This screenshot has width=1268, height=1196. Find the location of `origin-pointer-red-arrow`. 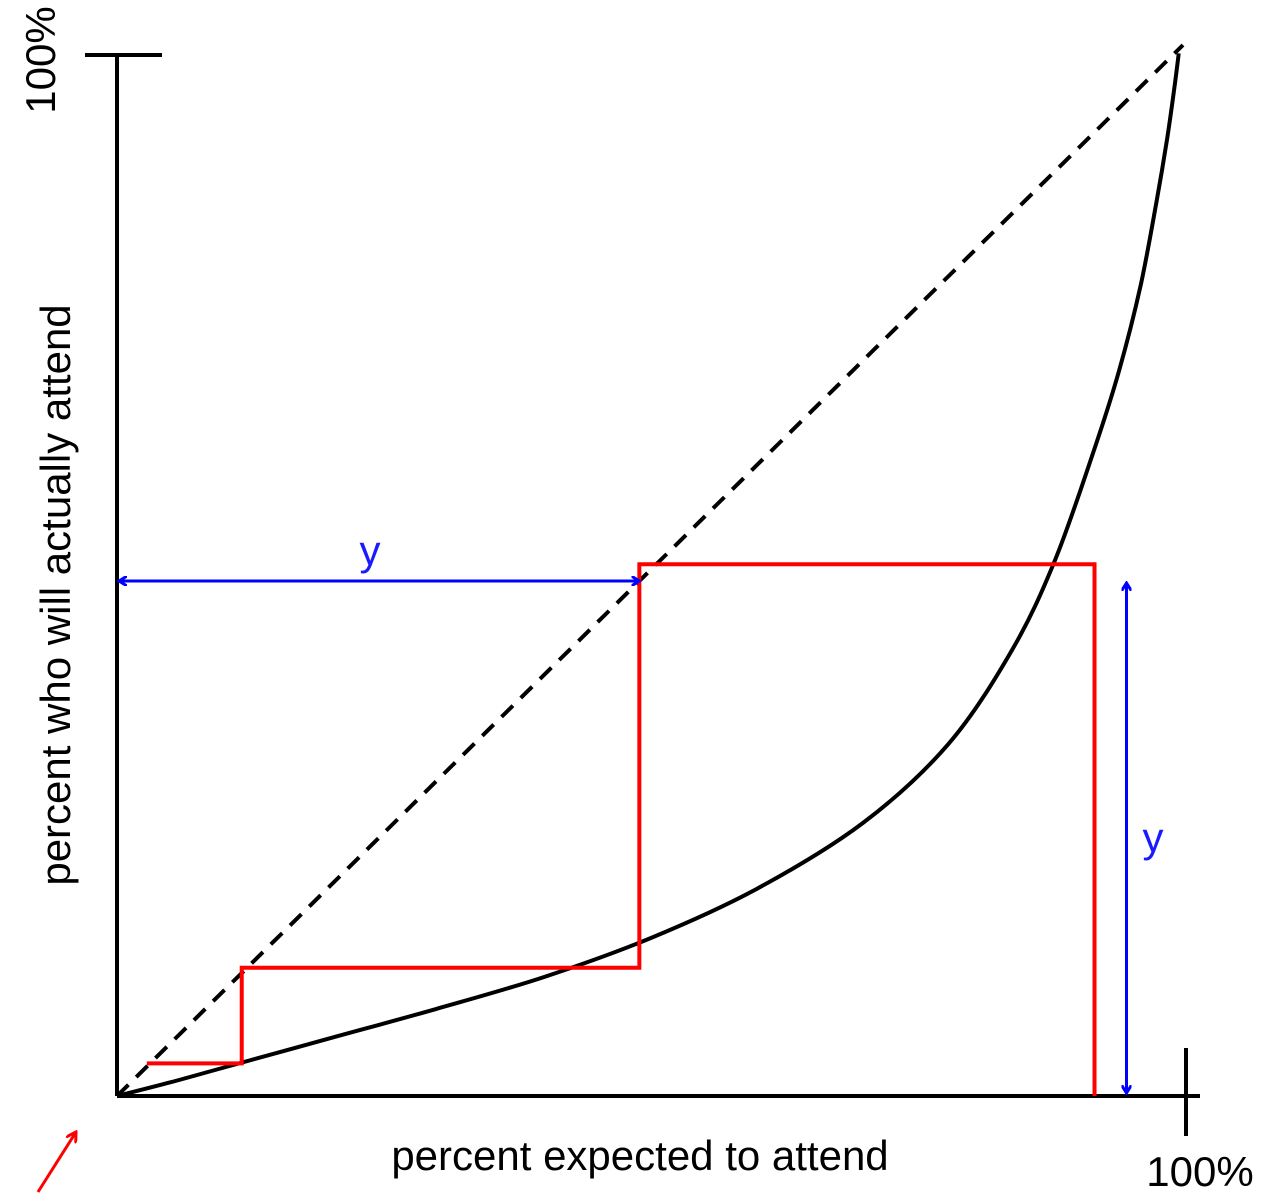

origin-pointer-red-arrow is located at coordinates (56, 1162).